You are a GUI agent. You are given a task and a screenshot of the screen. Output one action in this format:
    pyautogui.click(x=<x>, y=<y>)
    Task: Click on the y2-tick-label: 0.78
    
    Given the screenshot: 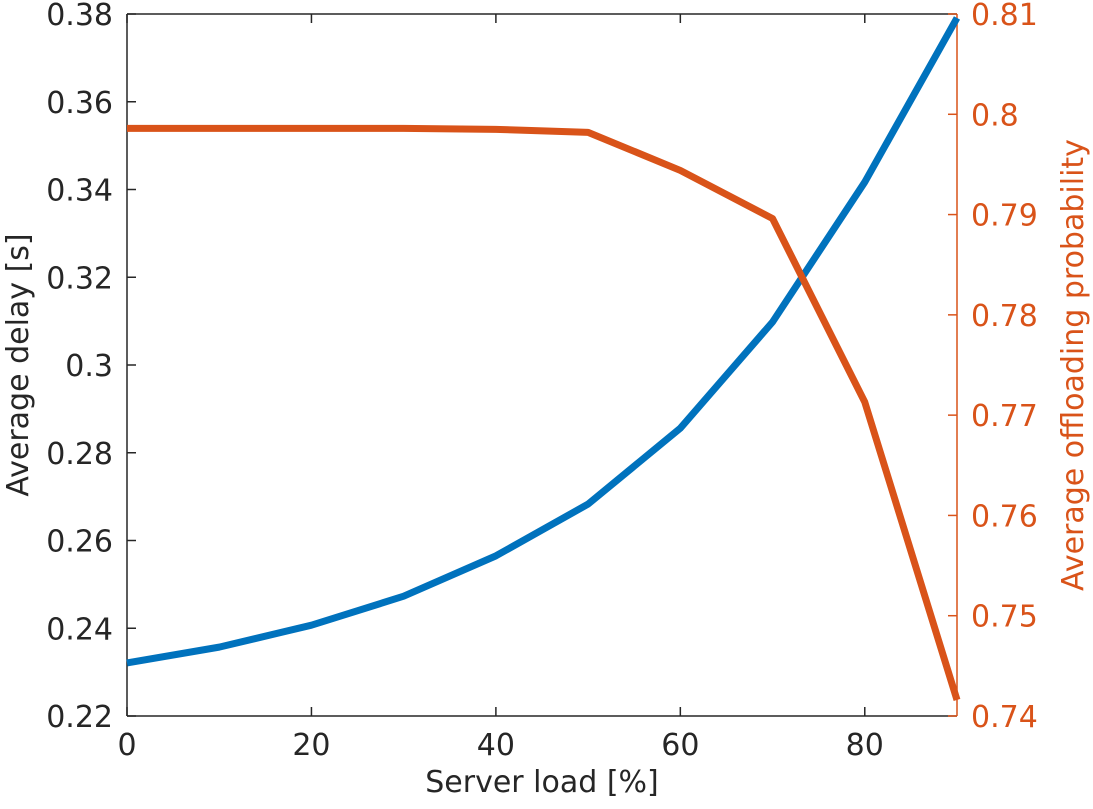 What is the action you would take?
    pyautogui.click(x=1004, y=316)
    